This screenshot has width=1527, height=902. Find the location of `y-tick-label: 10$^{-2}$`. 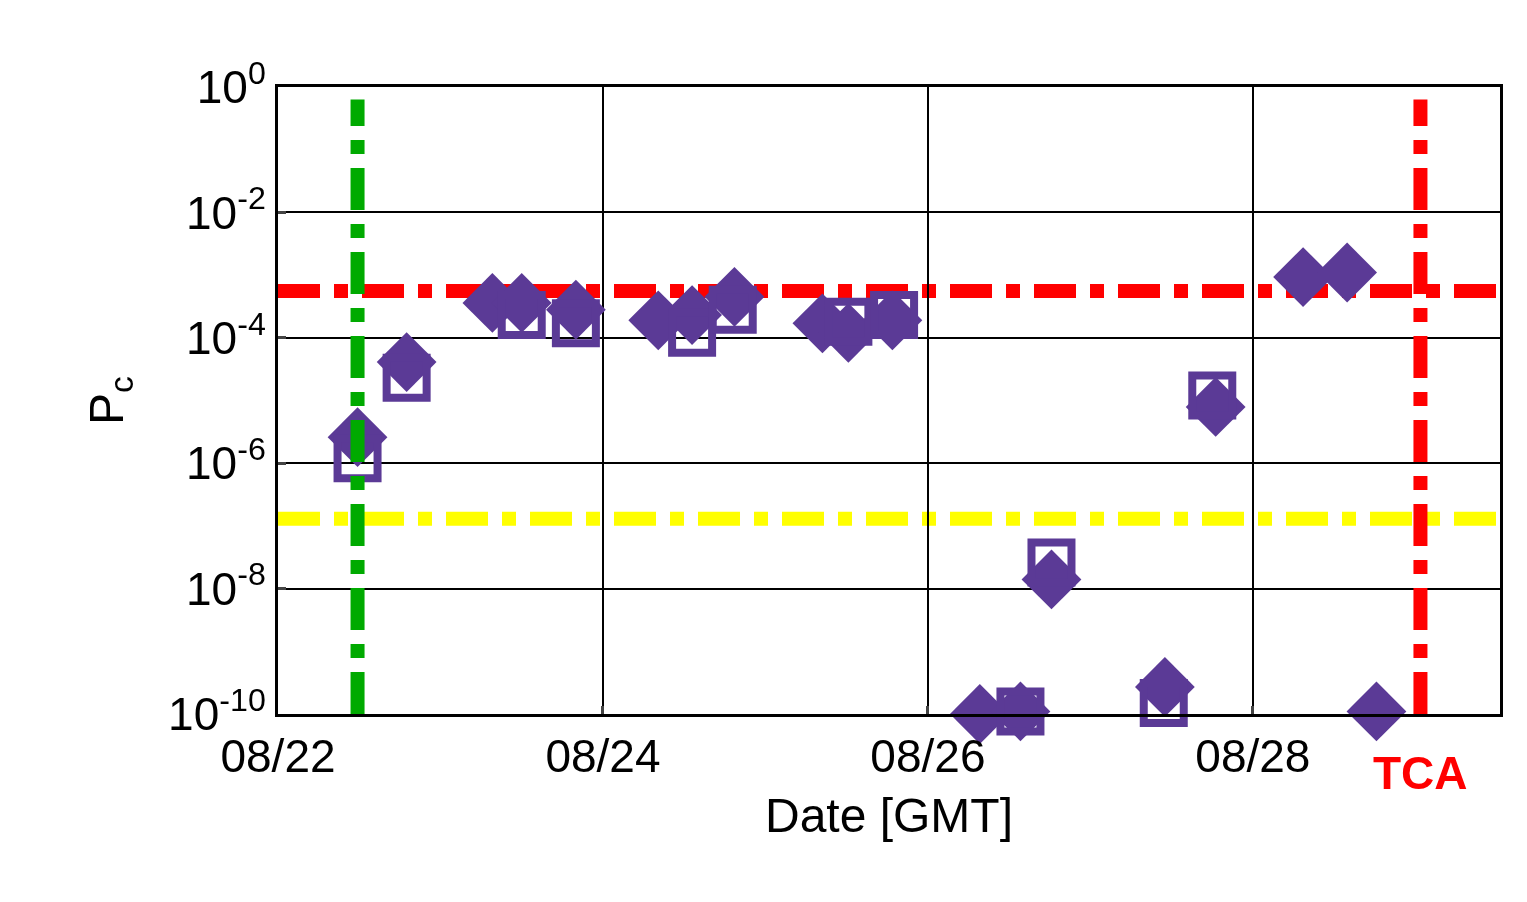

y-tick-label: 10$^{-2}$ is located at coordinates (226, 209).